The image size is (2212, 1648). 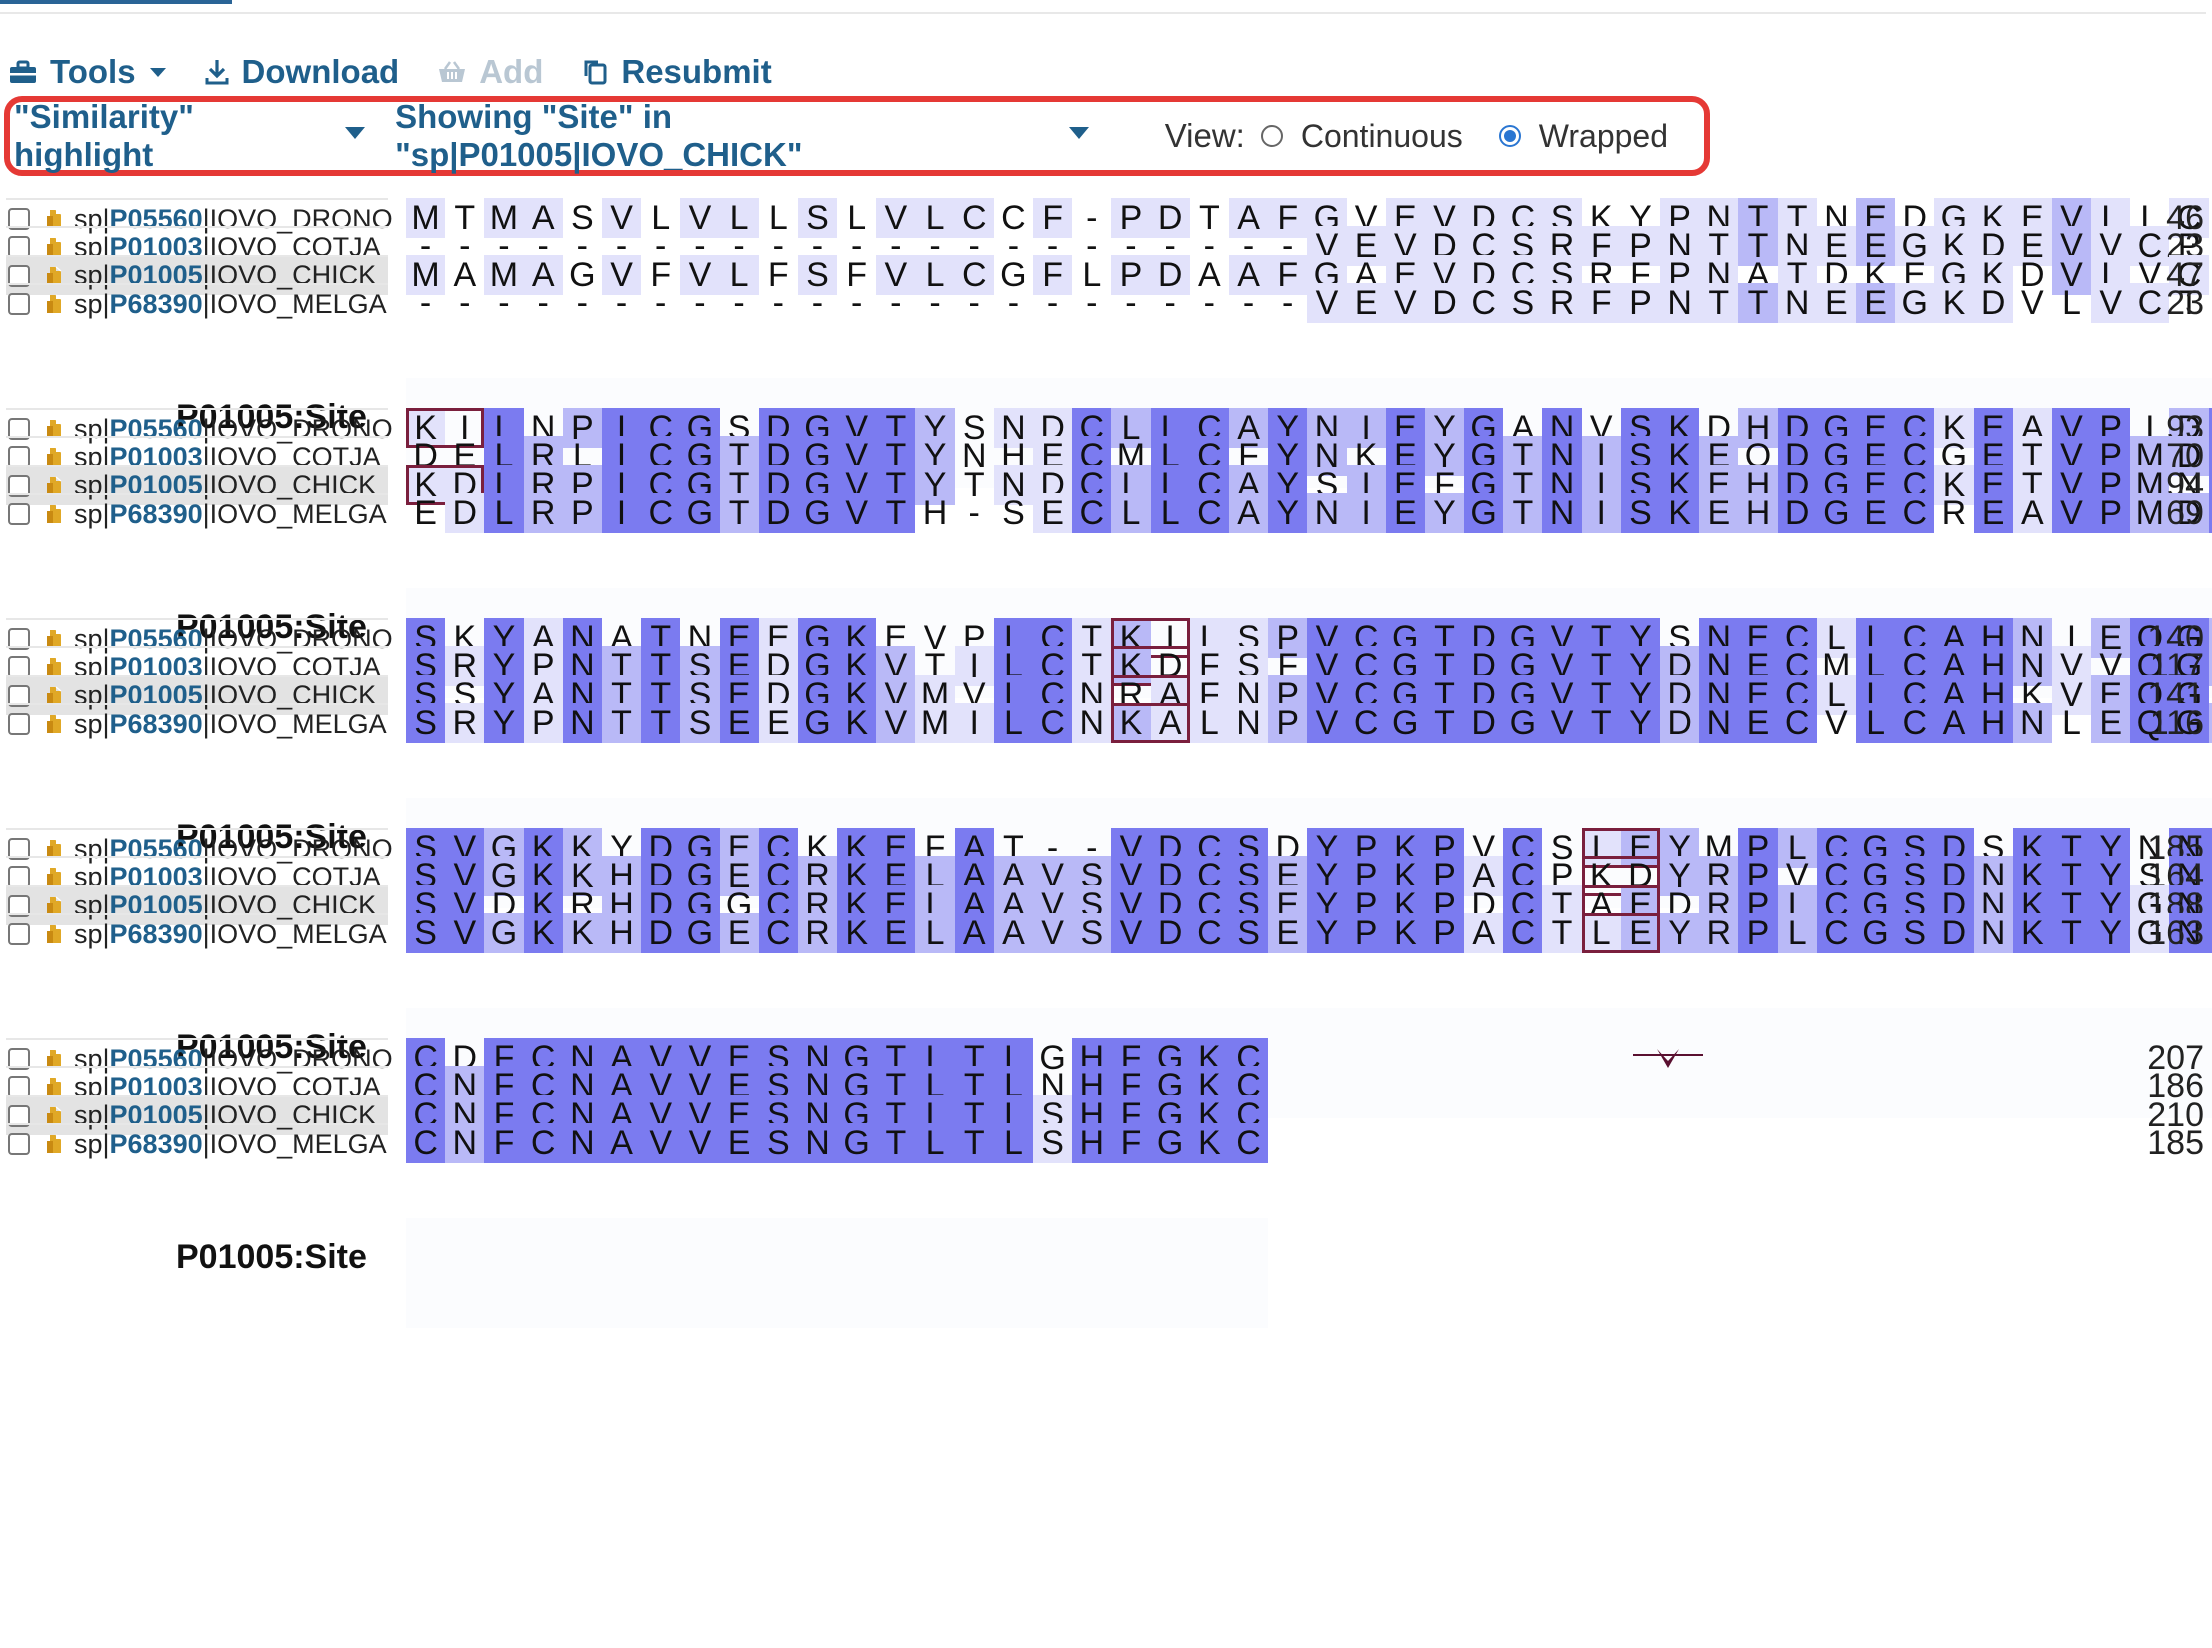 What do you see at coordinates (1668, 1059) in the screenshot?
I see `site-marker-icon` at bounding box center [1668, 1059].